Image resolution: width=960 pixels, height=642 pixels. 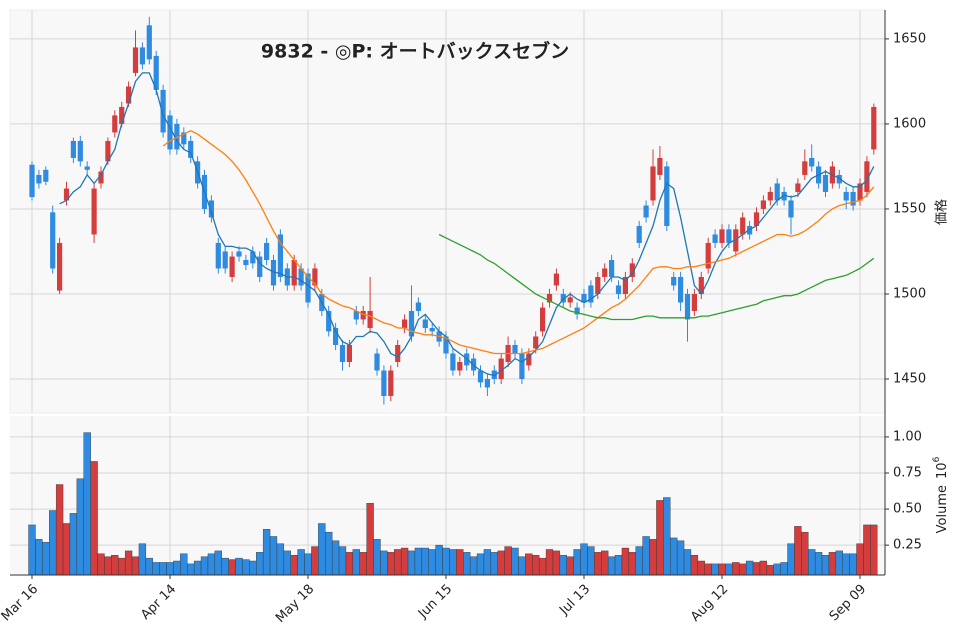 I want to click on y-tick-label: 0.25, so click(x=907, y=545).